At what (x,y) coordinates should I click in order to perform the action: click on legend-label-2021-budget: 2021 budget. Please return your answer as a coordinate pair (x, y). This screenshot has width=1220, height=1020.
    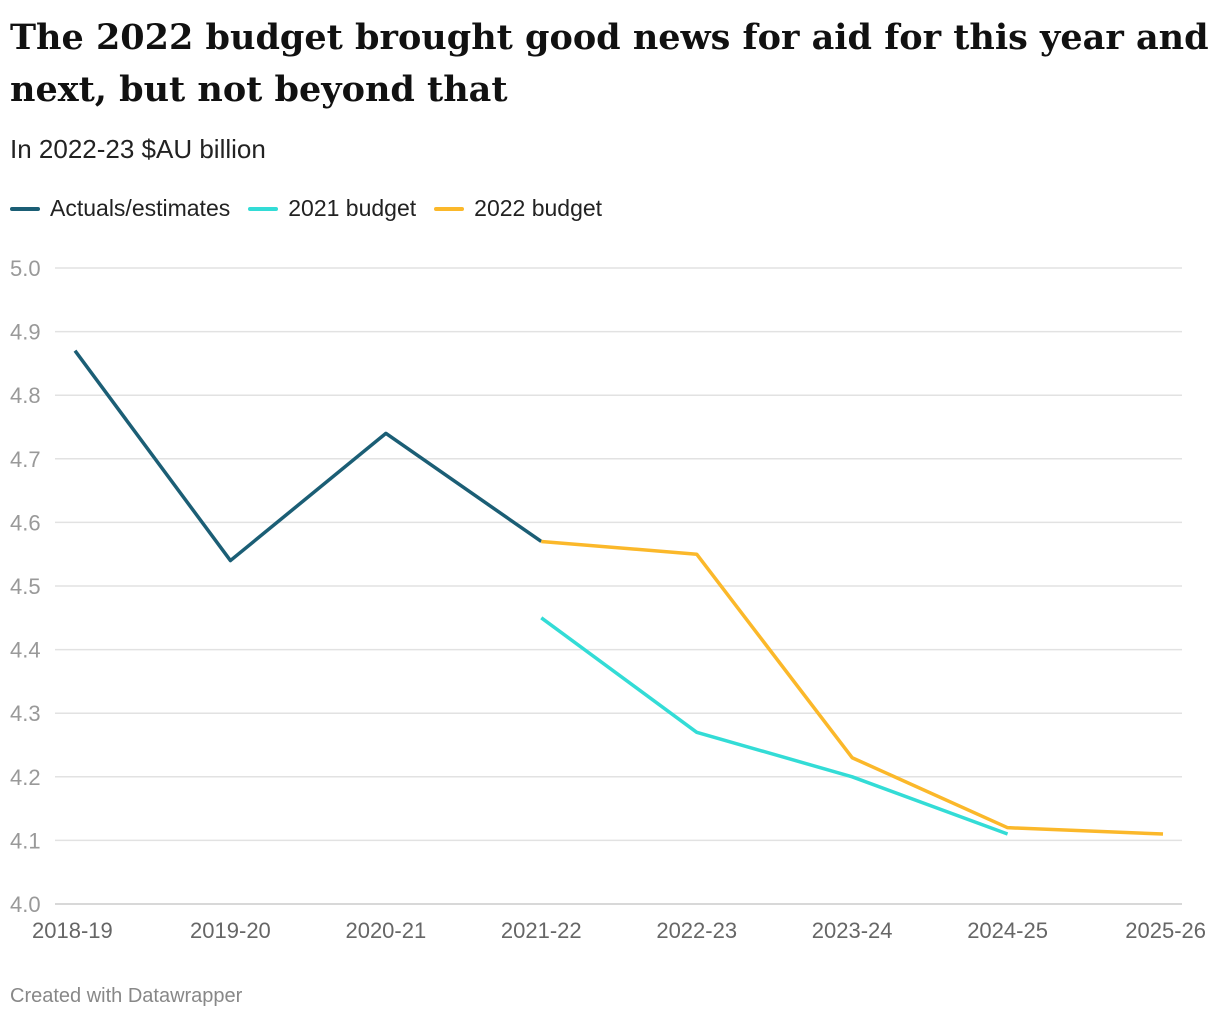
    Looking at the image, I should click on (352, 208).